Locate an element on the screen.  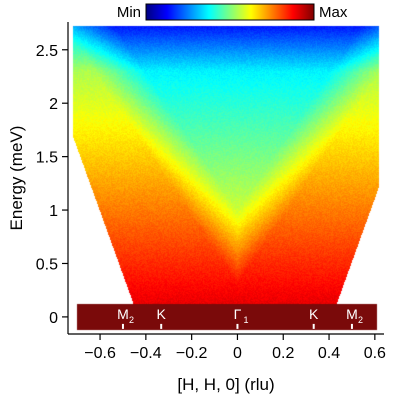
y-axis-title: Energy (meV) is located at coordinates (16, 178).